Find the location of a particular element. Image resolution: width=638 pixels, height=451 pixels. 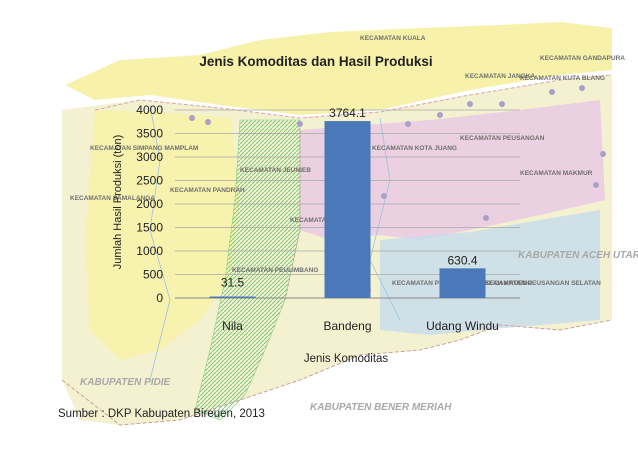

bar-bandeng is located at coordinates (347, 209).